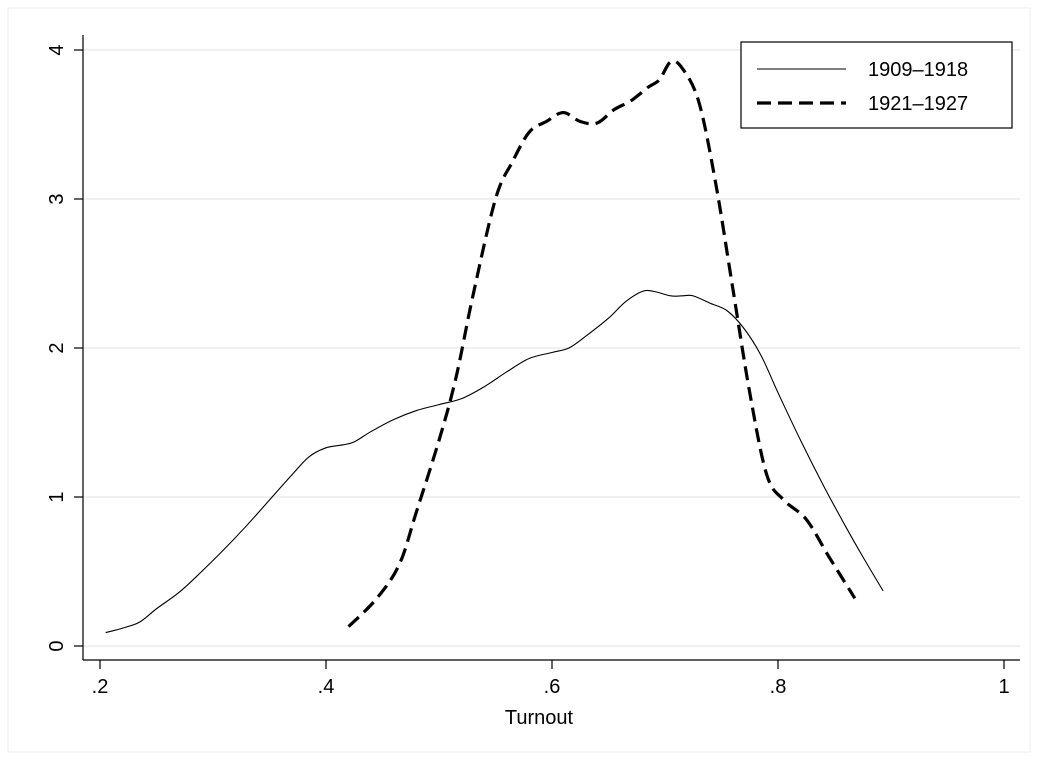 The height and width of the screenshot is (765, 1038). I want to click on x-tick-label: 1, so click(1003, 687).